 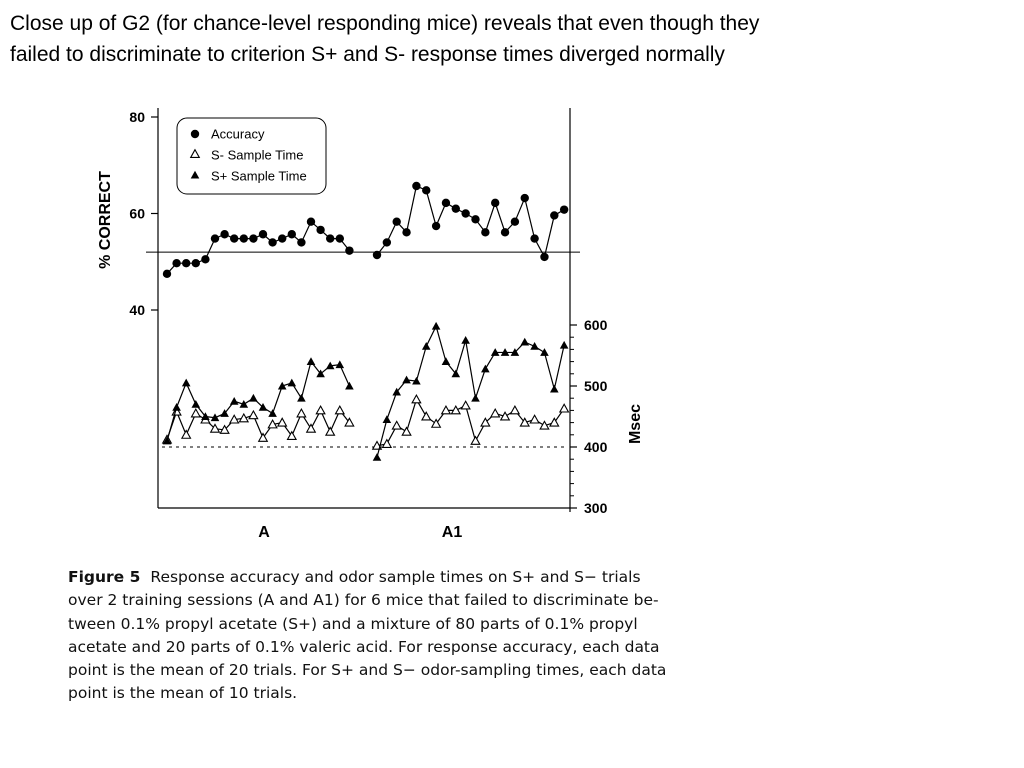 I want to click on left-tick-label: 40, so click(x=137, y=310).